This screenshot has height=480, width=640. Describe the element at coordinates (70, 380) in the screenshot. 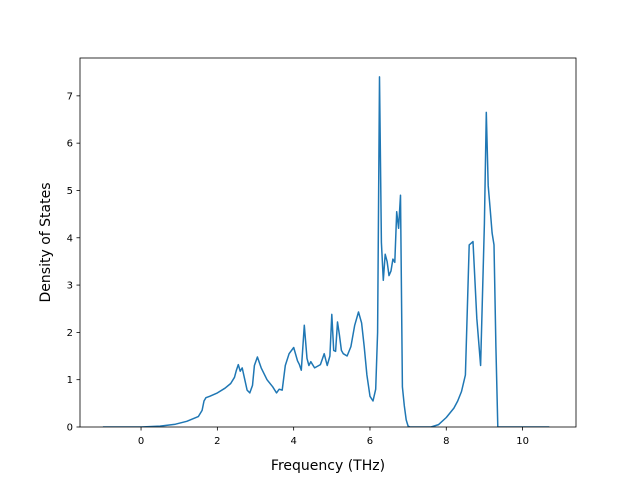

I see `y-tick-label: 1` at that location.